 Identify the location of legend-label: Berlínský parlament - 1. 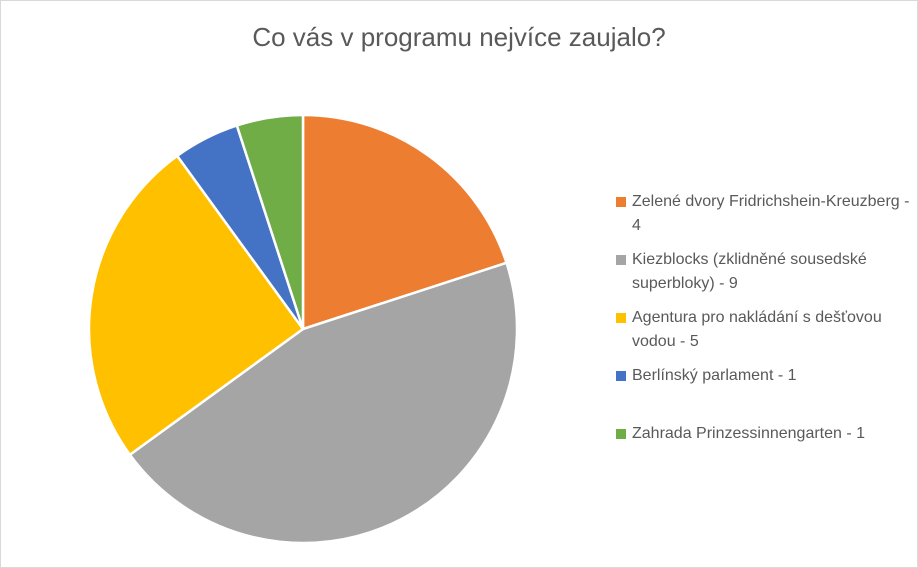
(714, 375).